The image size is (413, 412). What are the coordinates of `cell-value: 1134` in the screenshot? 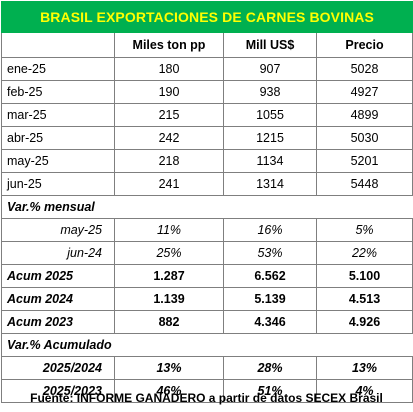 It's located at (270, 161).